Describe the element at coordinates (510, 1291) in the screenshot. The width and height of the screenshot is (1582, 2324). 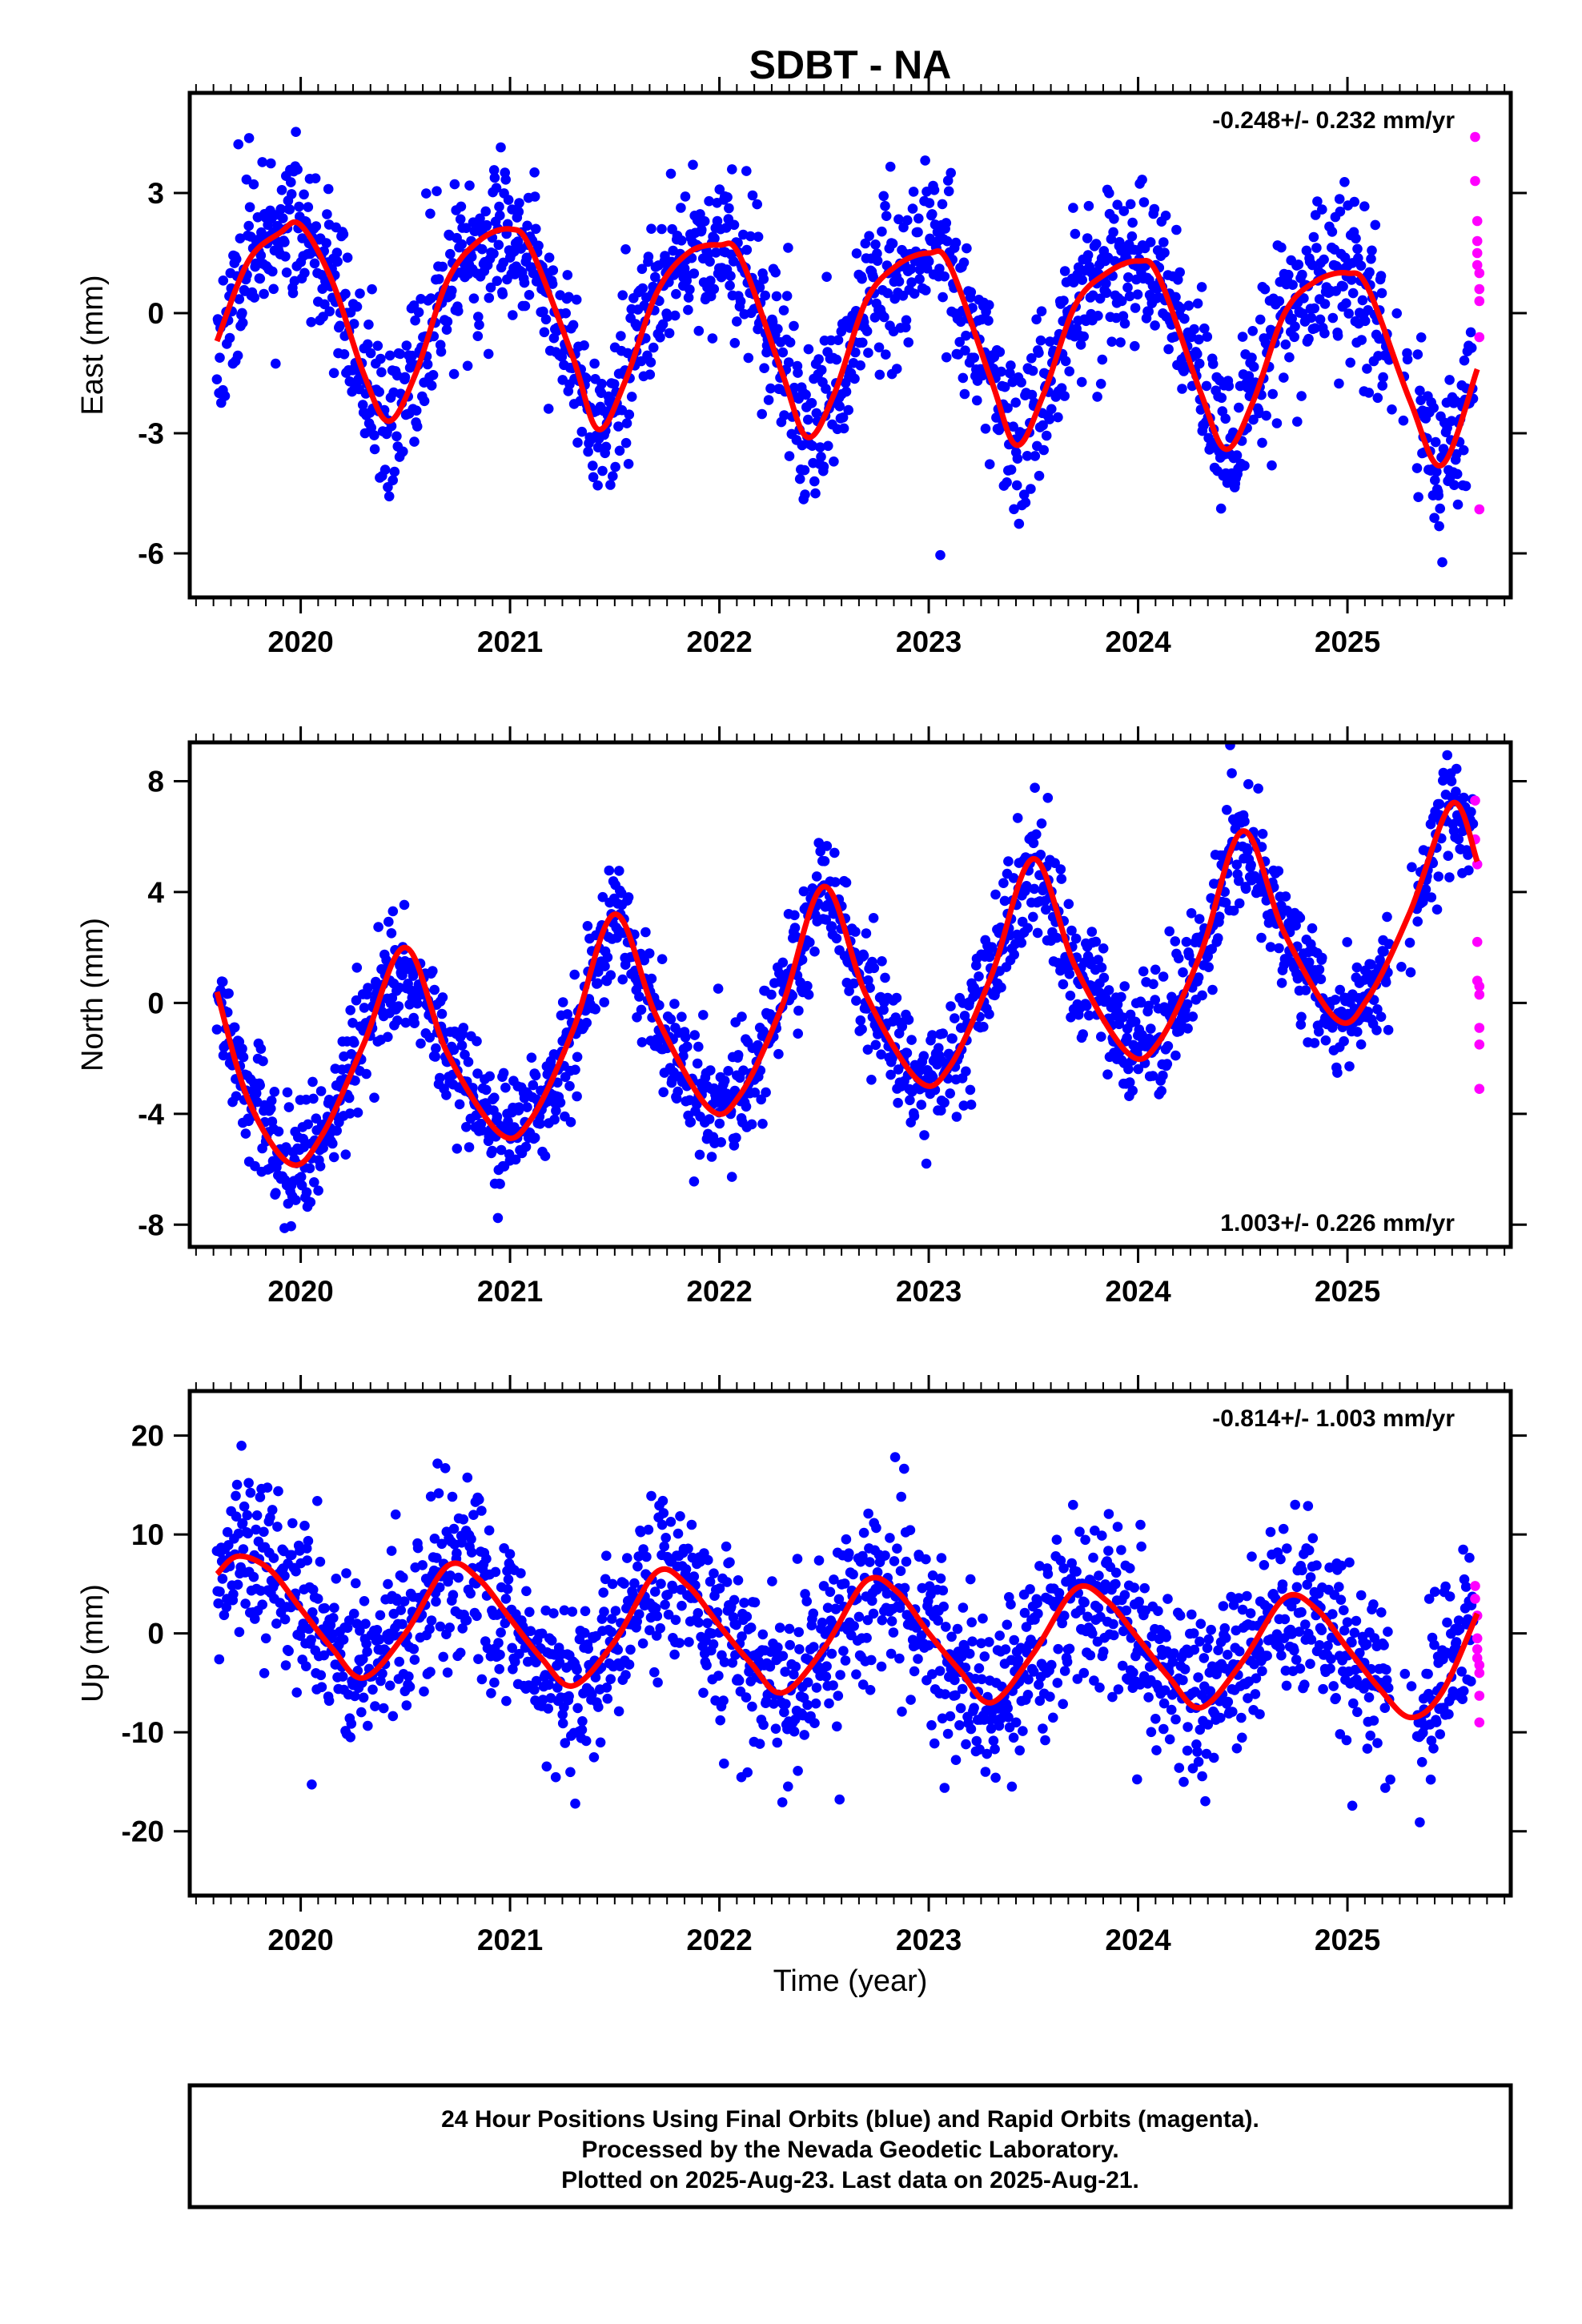
I see `x-tick-label: 2021` at that location.